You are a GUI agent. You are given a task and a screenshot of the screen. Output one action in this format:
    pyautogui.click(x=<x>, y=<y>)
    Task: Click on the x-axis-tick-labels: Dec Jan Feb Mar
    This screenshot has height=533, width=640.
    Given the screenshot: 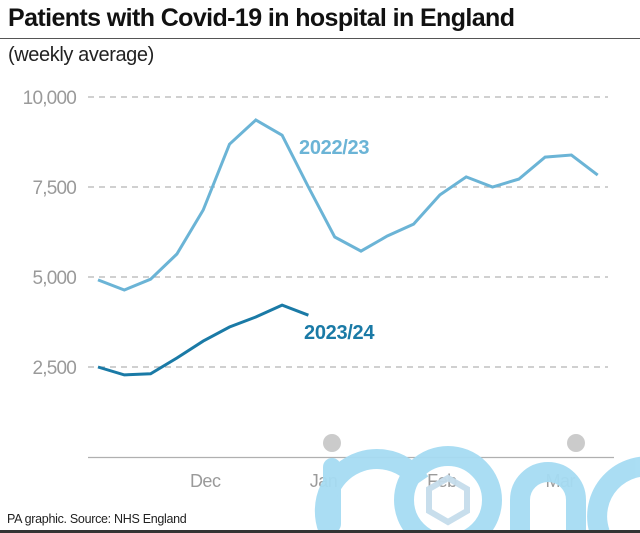 What is the action you would take?
    pyautogui.click(x=383, y=481)
    